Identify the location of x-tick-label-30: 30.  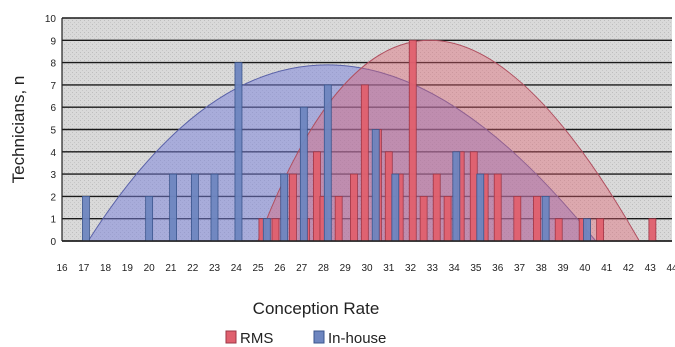
(367, 268).